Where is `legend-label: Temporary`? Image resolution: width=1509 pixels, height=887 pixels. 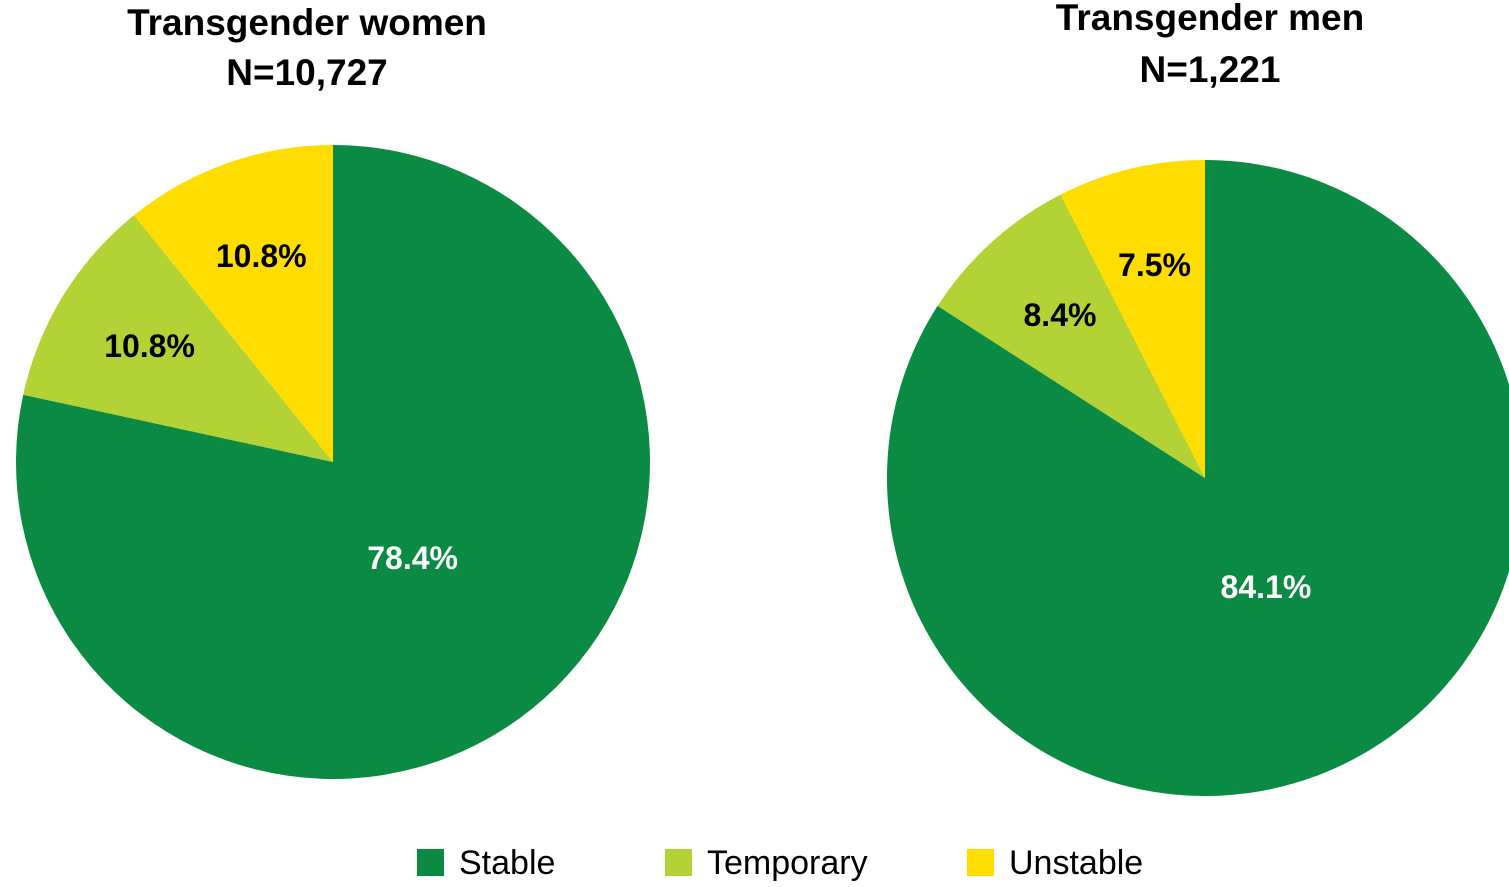 legend-label: Temporary is located at coordinates (787, 863).